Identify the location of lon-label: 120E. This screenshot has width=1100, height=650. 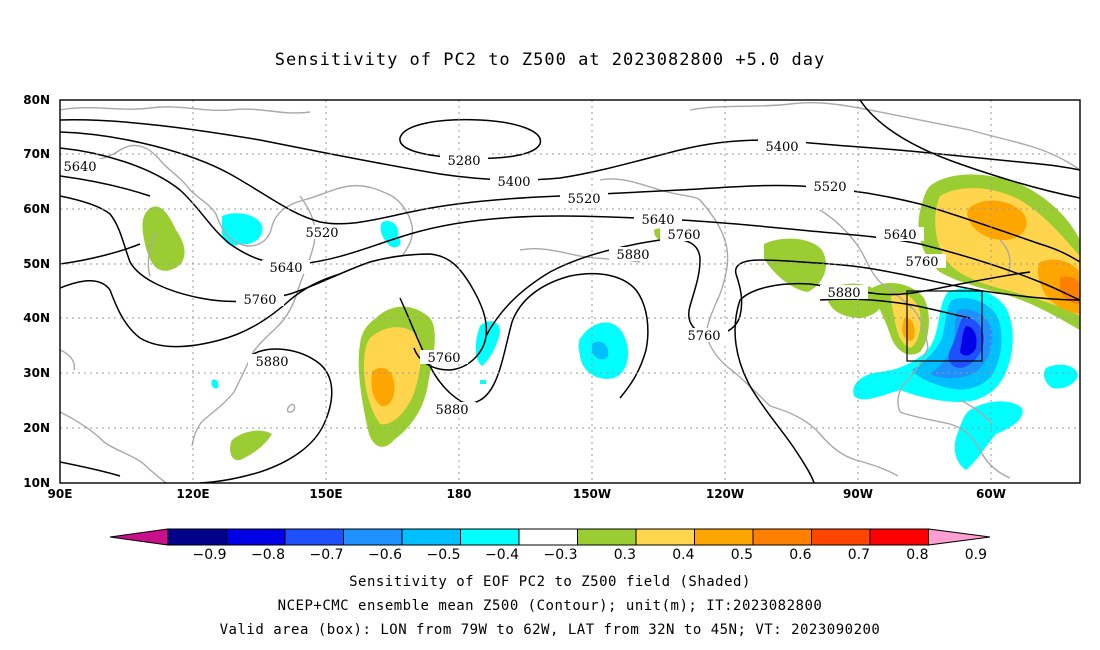
(192, 494).